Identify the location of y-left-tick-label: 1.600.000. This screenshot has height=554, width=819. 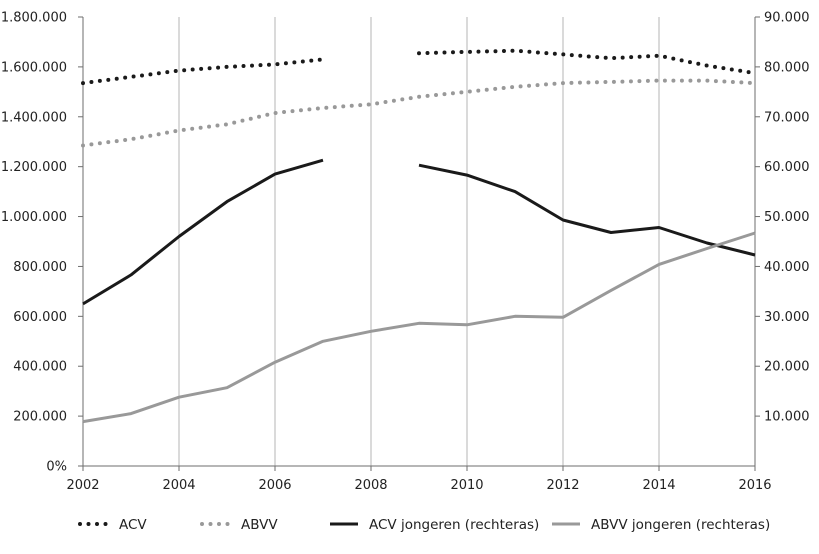
(34, 67).